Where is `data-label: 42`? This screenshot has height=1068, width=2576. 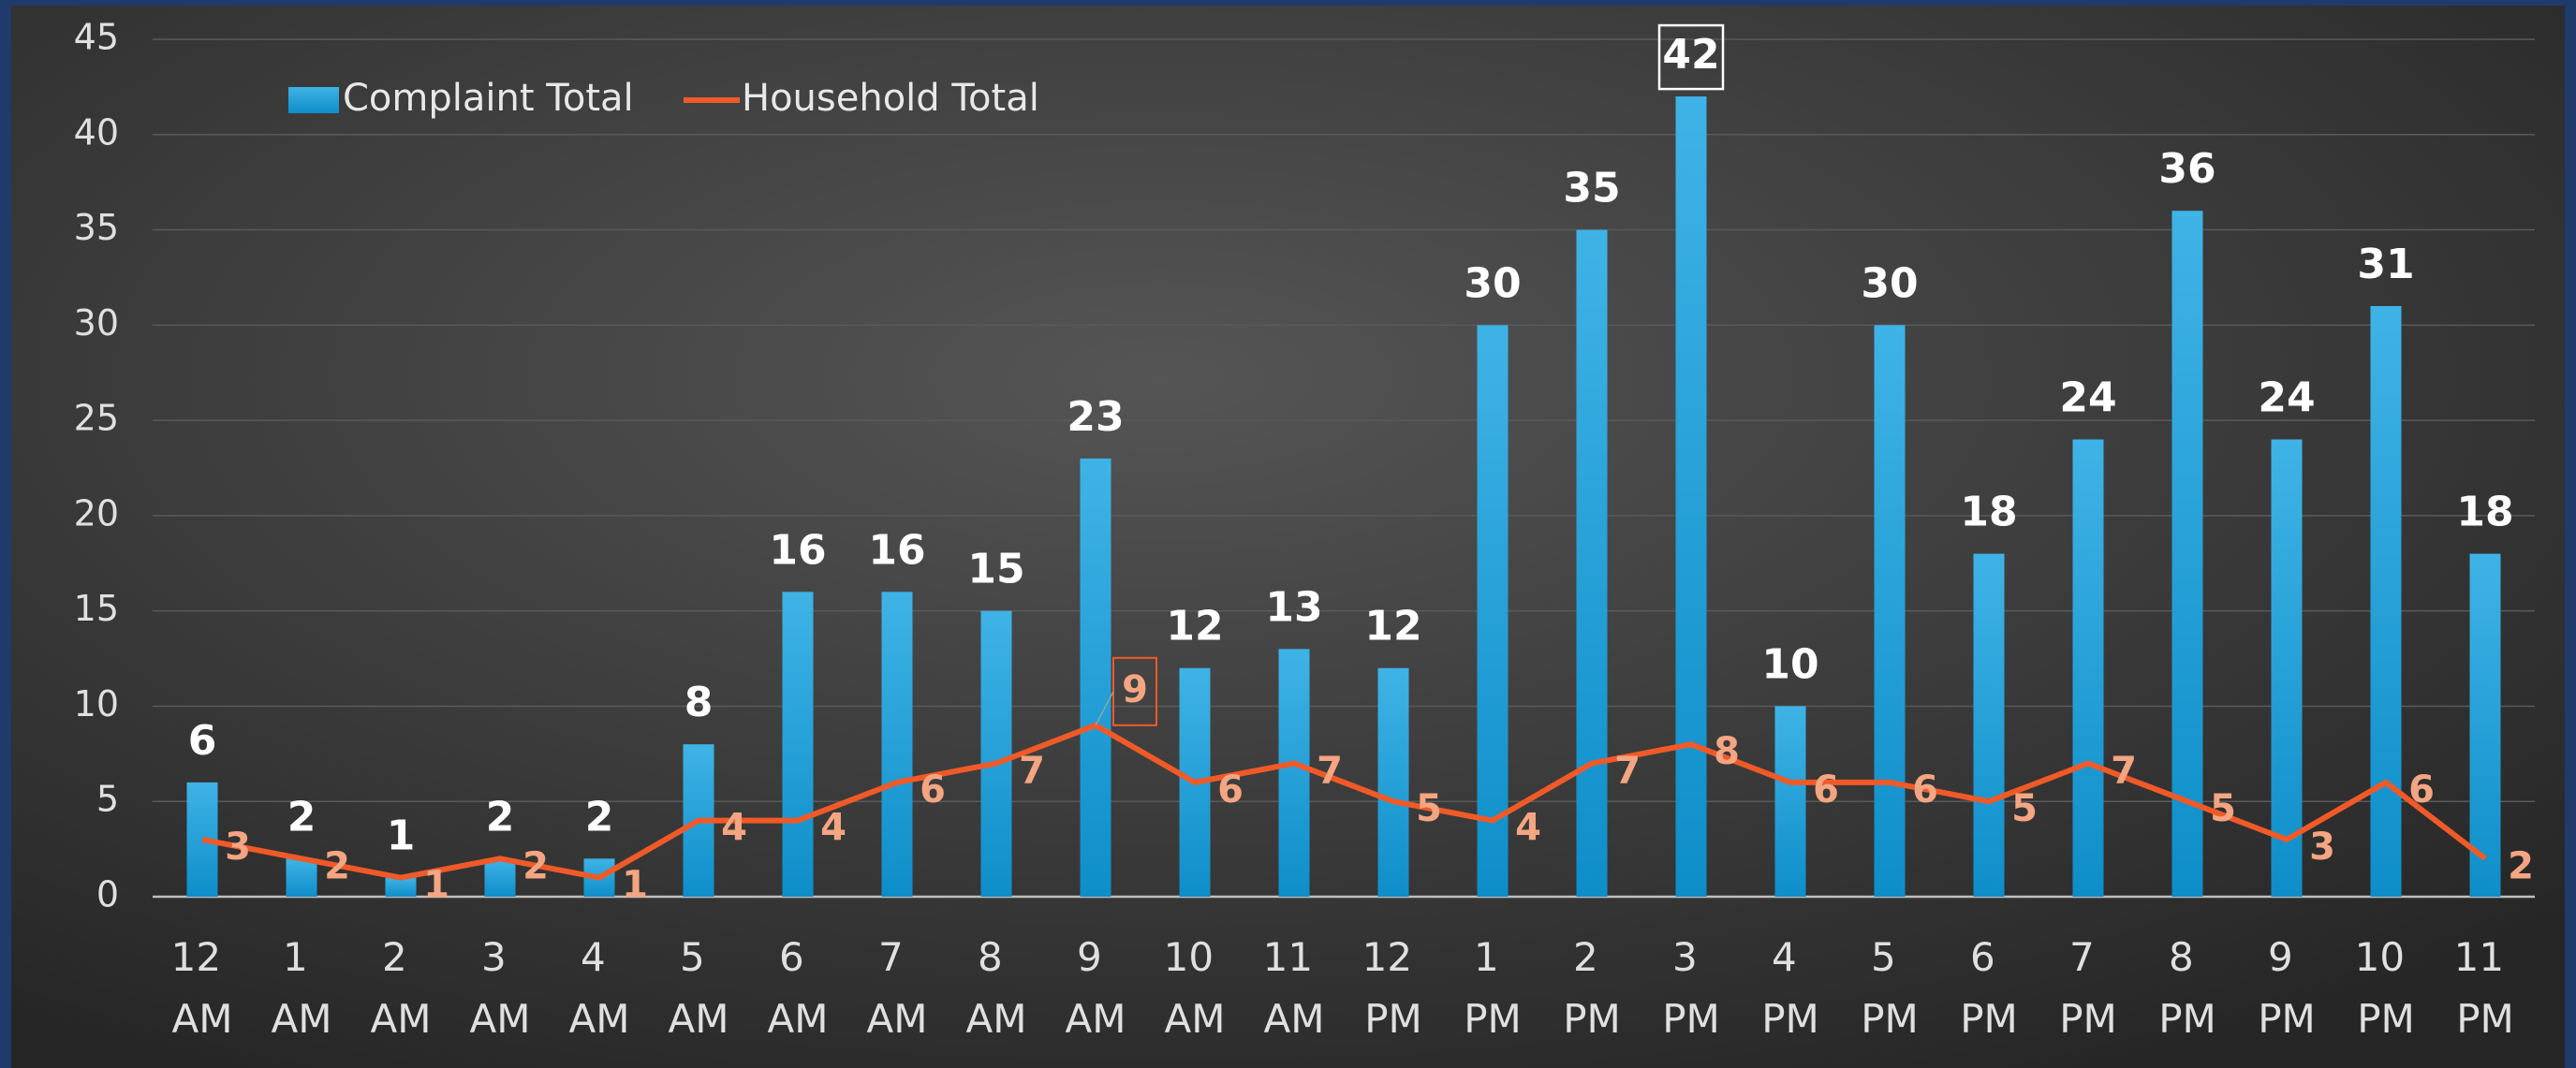 data-label: 42 is located at coordinates (1690, 55).